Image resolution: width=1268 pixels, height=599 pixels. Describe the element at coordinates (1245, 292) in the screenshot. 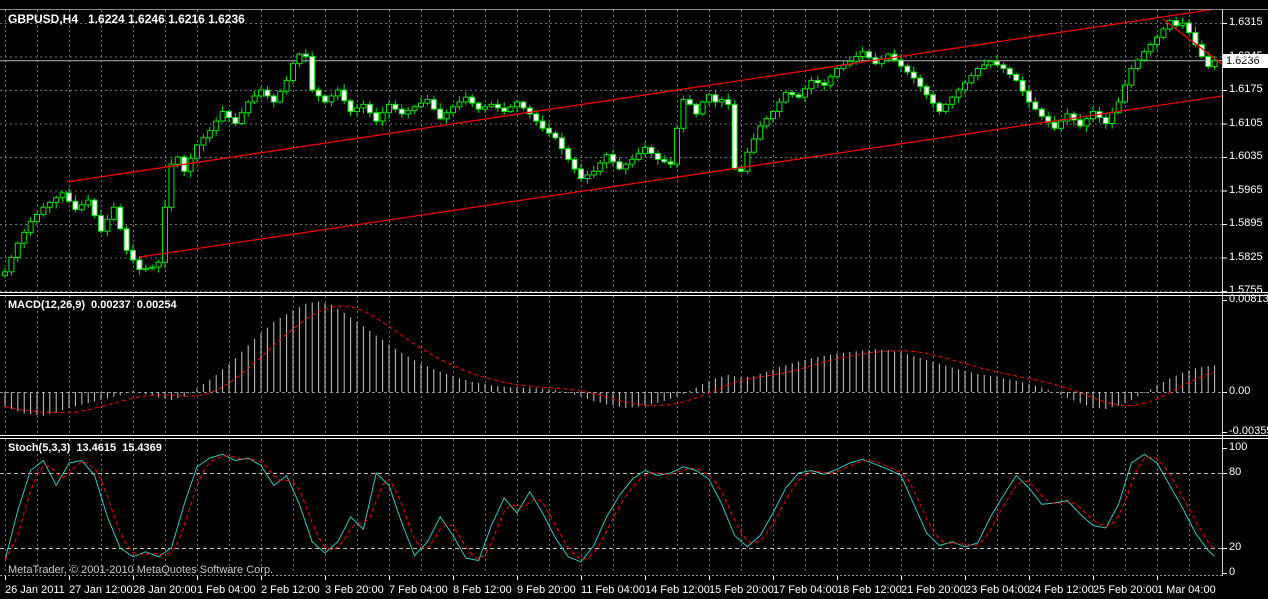

I see `price-axis` at that location.